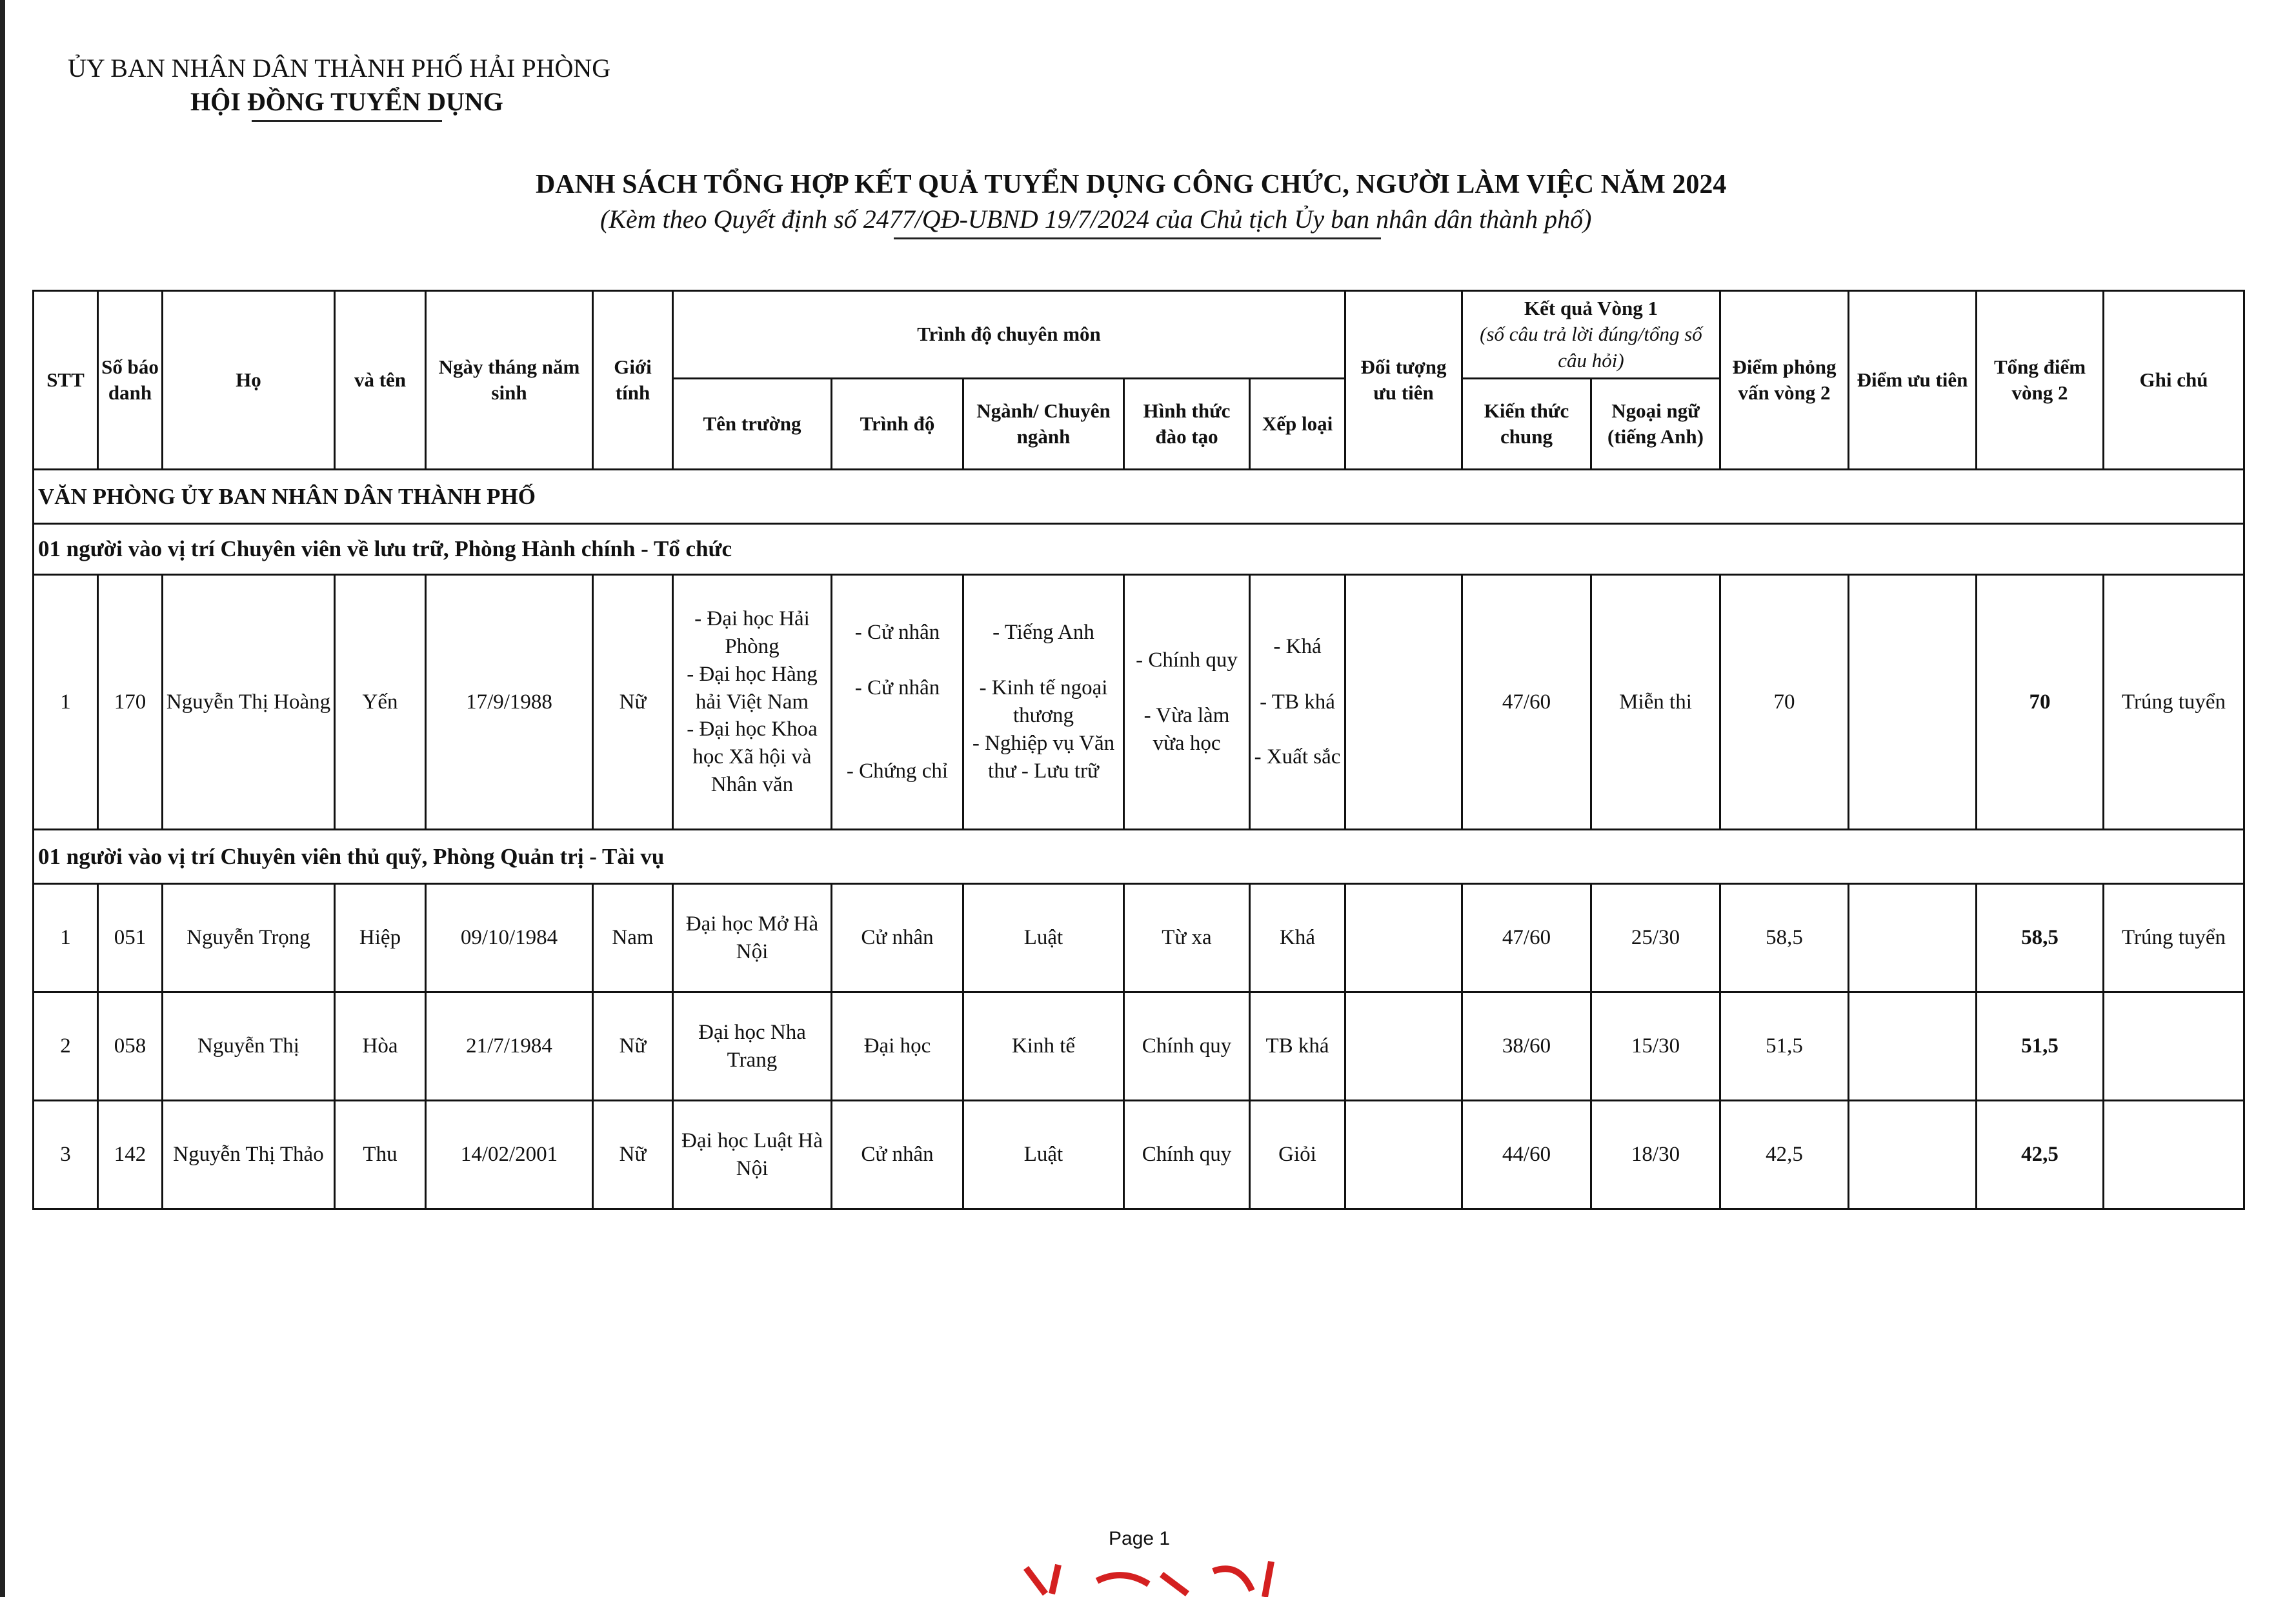 Image resolution: width=2296 pixels, height=1597 pixels. What do you see at coordinates (1009, 334) in the screenshot?
I see `col-qualification: Trình độ chuyên môn` at bounding box center [1009, 334].